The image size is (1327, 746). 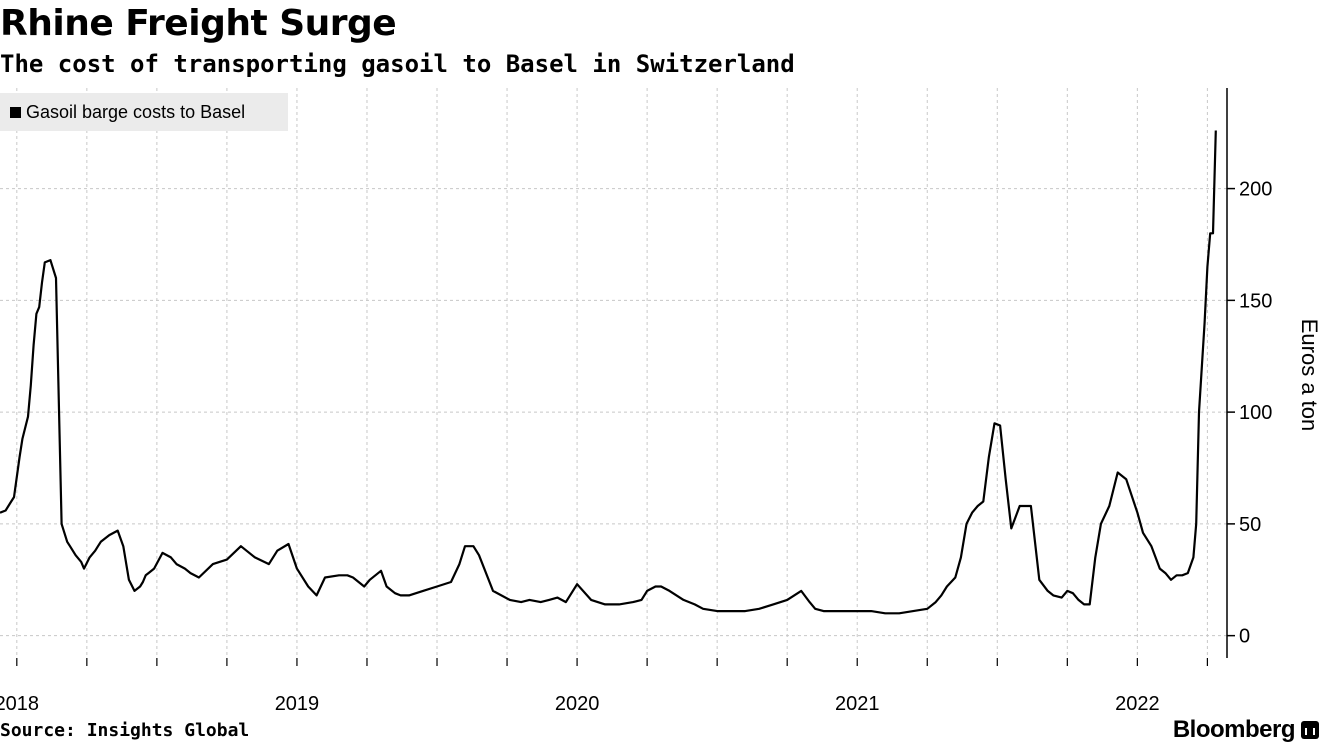 What do you see at coordinates (297, 704) in the screenshot?
I see `x-tick-label: 2019` at bounding box center [297, 704].